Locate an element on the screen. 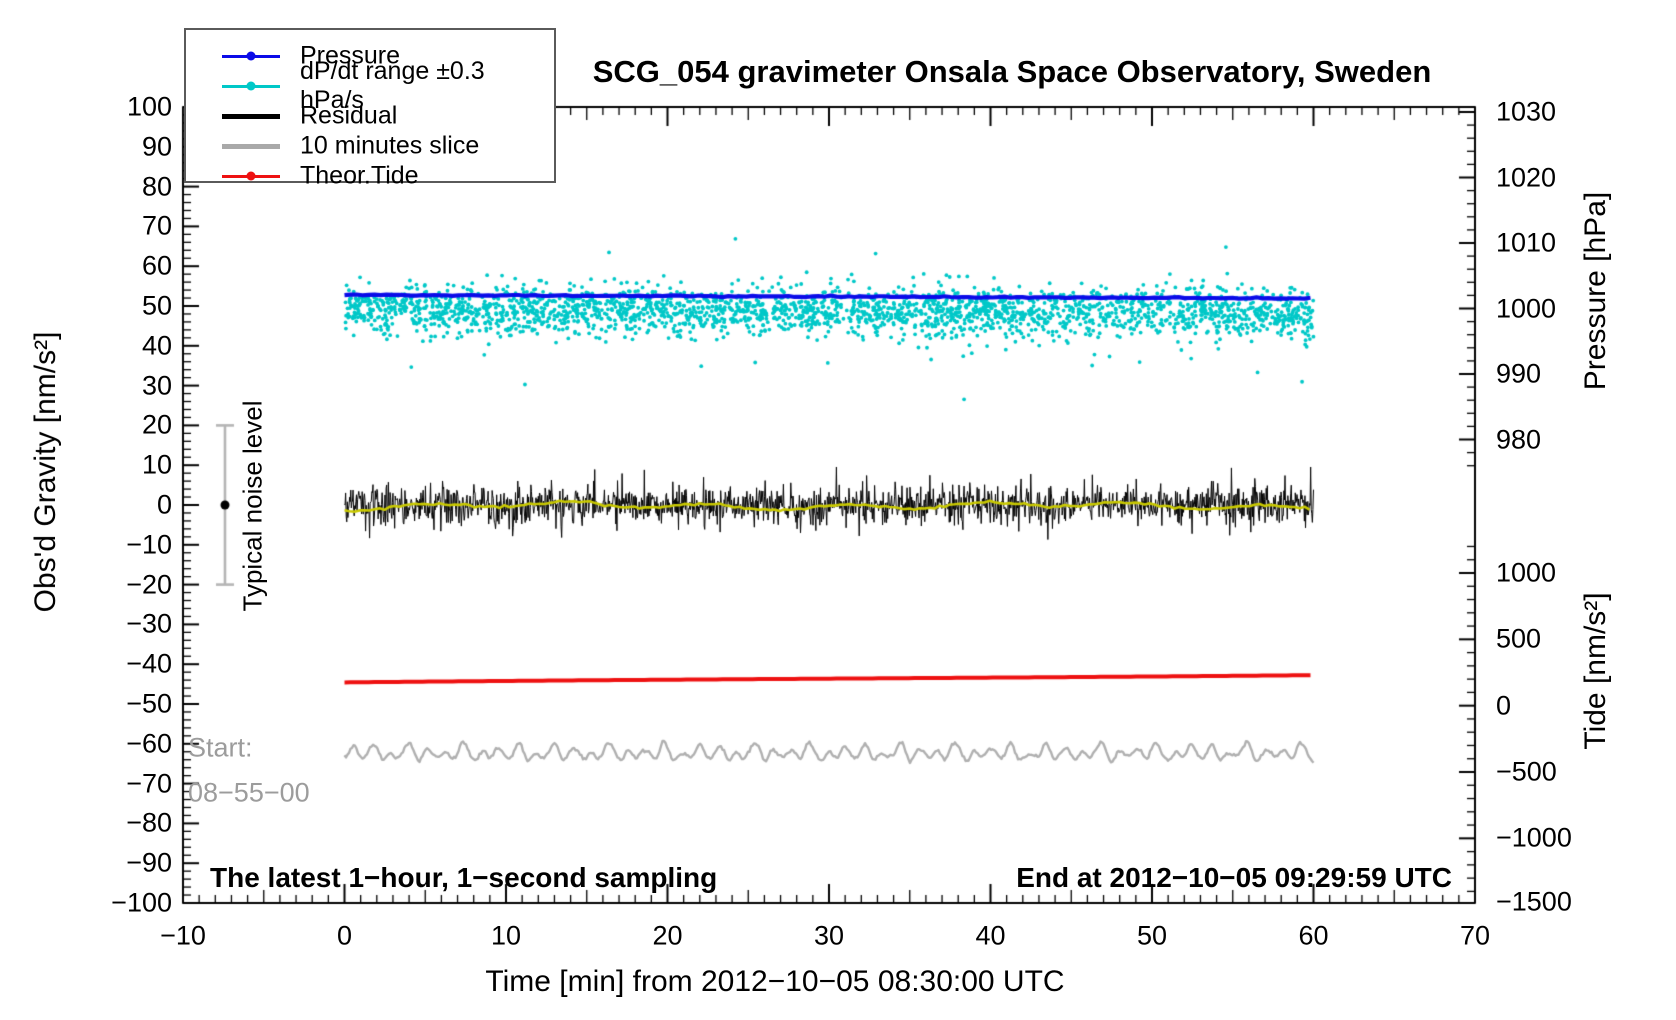  pressure-axis-title: Pressure [hPa] is located at coordinates (1595, 291).